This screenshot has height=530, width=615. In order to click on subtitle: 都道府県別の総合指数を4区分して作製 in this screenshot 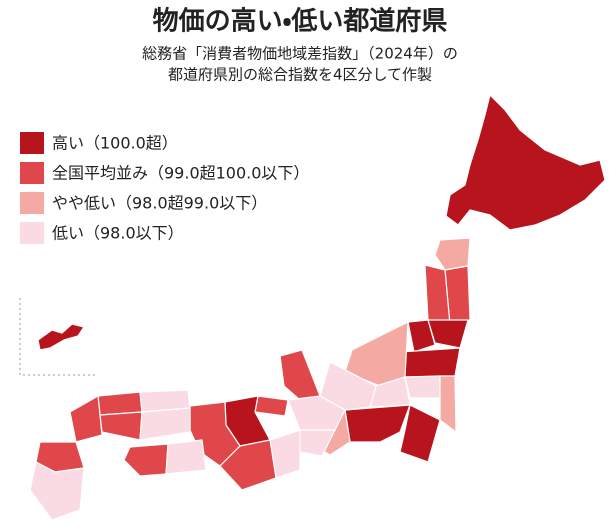, I will do `click(300, 75)`.